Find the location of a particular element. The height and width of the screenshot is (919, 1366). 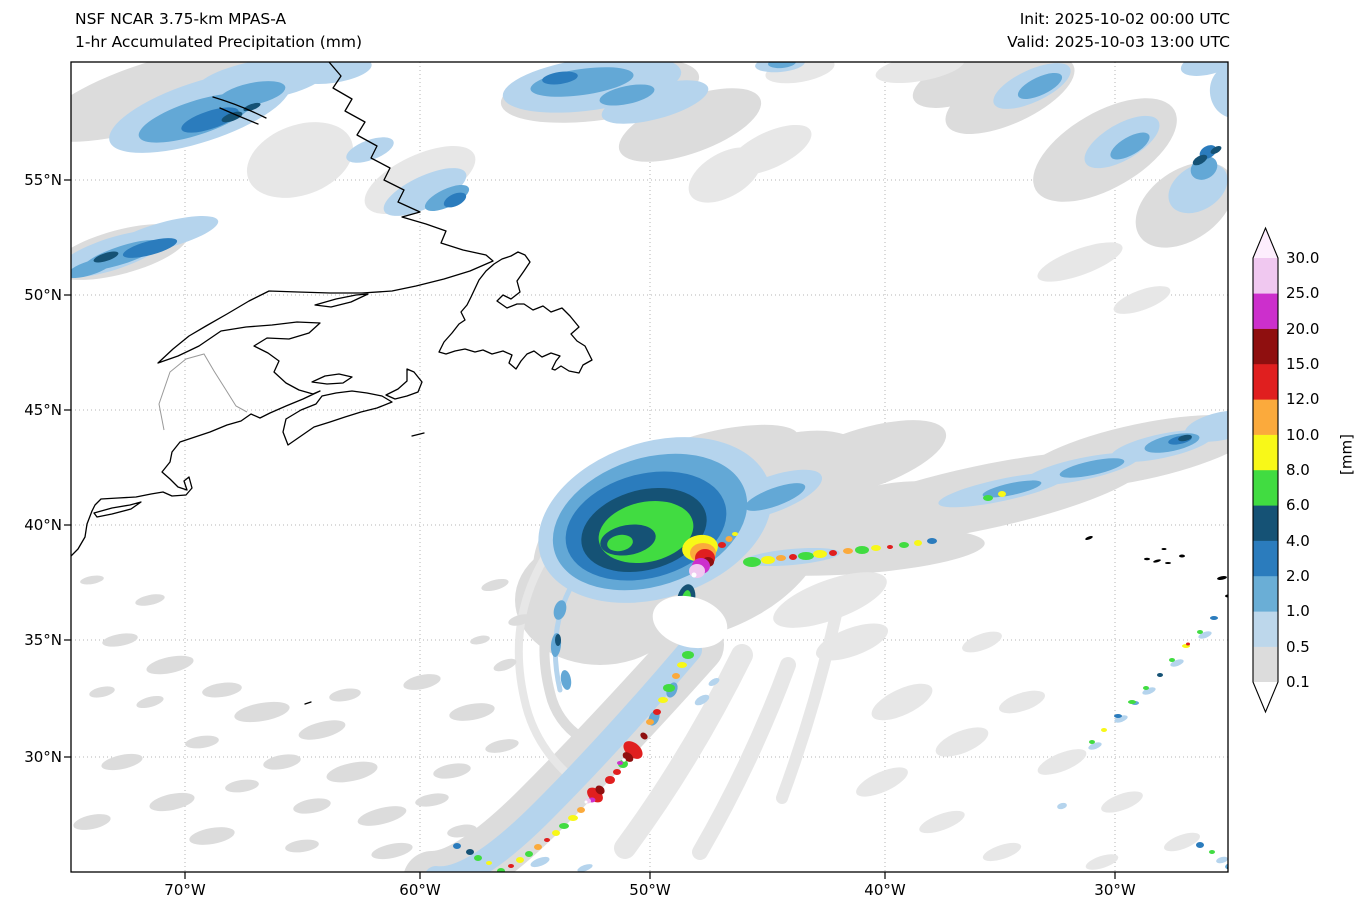

lon-tick-50w: 50°W is located at coordinates (650, 890).